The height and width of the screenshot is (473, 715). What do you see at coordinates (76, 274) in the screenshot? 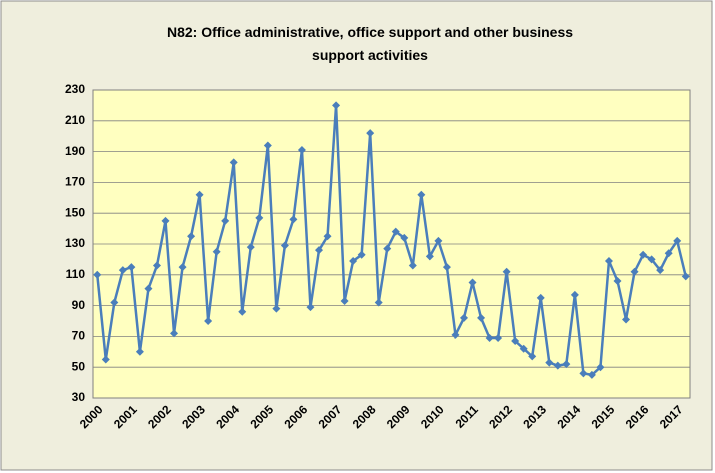
I see `y-tick-label: 110` at bounding box center [76, 274].